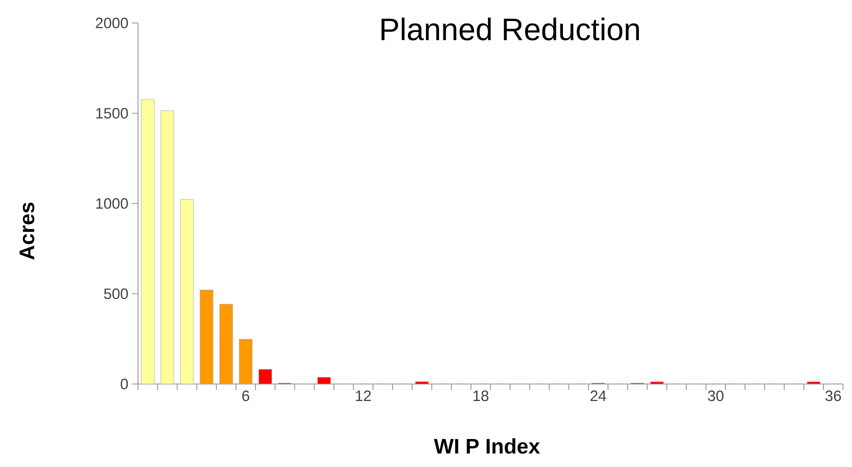  What do you see at coordinates (112, 23) in the screenshot?
I see `y-tick-label: 2000` at bounding box center [112, 23].